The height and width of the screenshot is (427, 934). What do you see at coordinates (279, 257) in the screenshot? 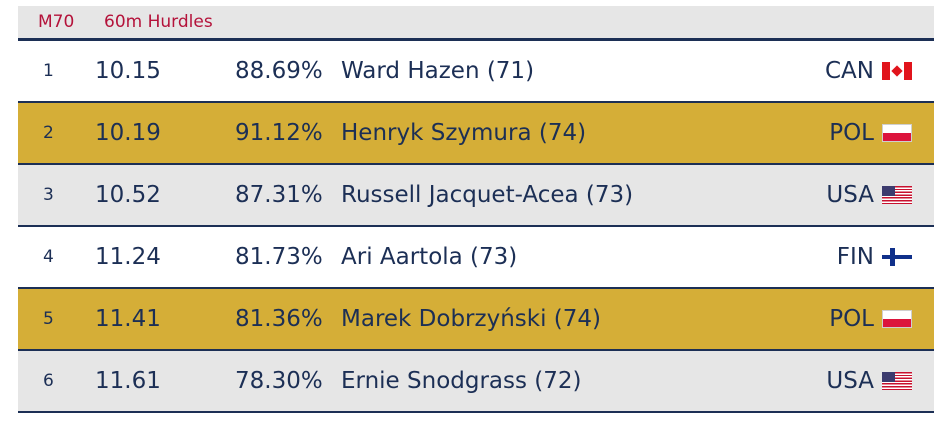
I see `age-grade: 81.73%` at bounding box center [279, 257].